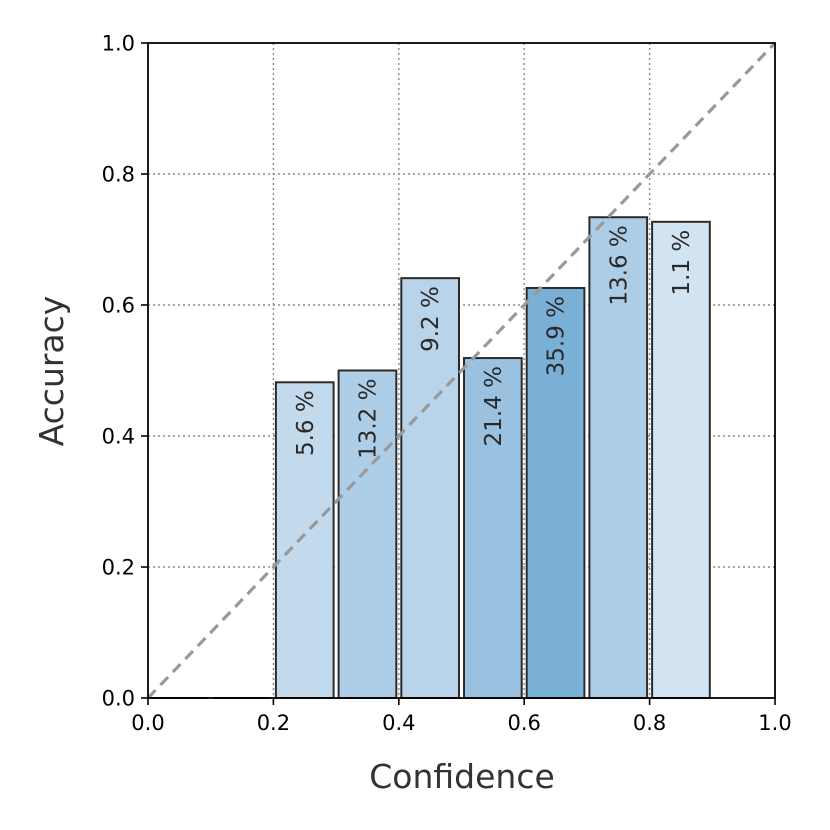  I want to click on x-tick-label: 0.6, so click(523, 723).